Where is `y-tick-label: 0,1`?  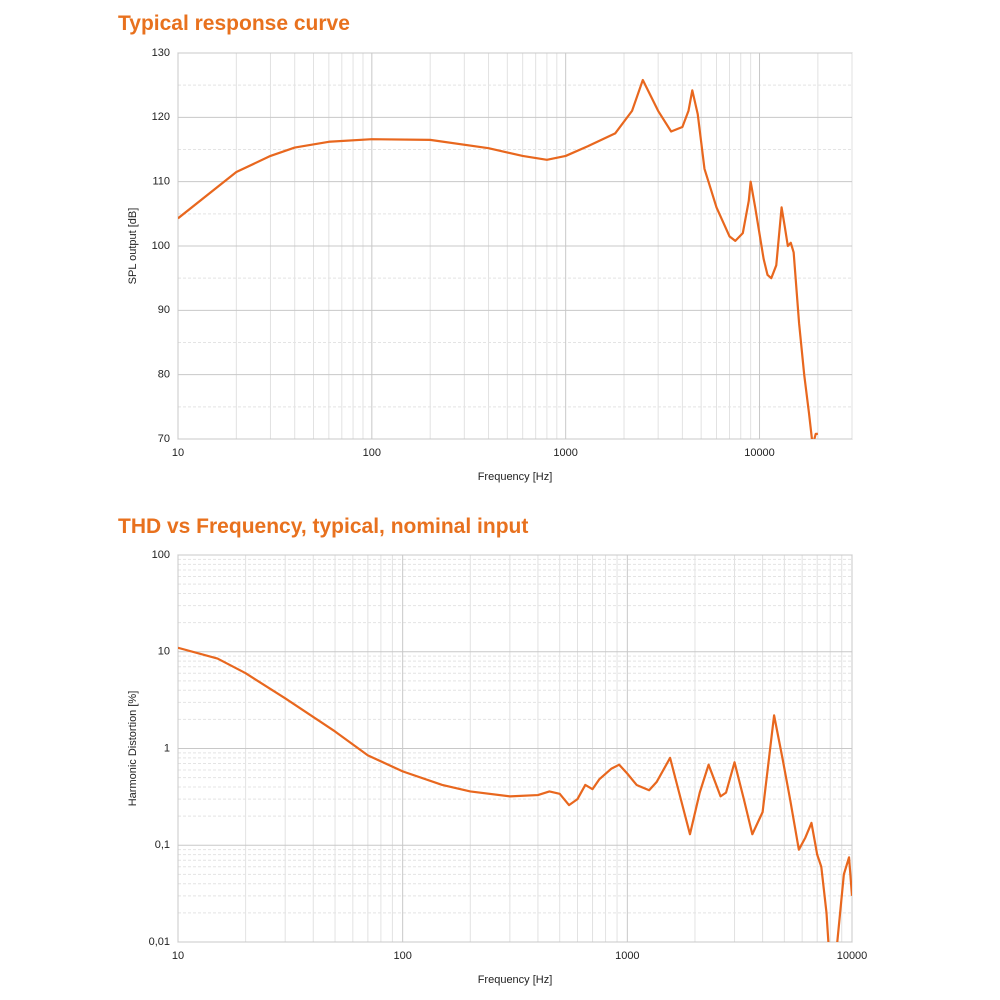 y-tick-label: 0,1 is located at coordinates (162, 845).